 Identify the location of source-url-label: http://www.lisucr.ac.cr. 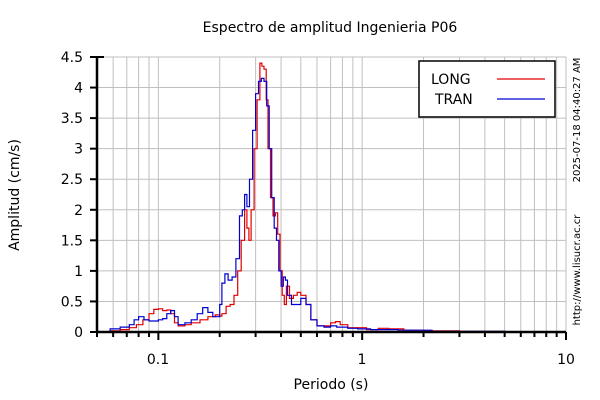
(577, 270).